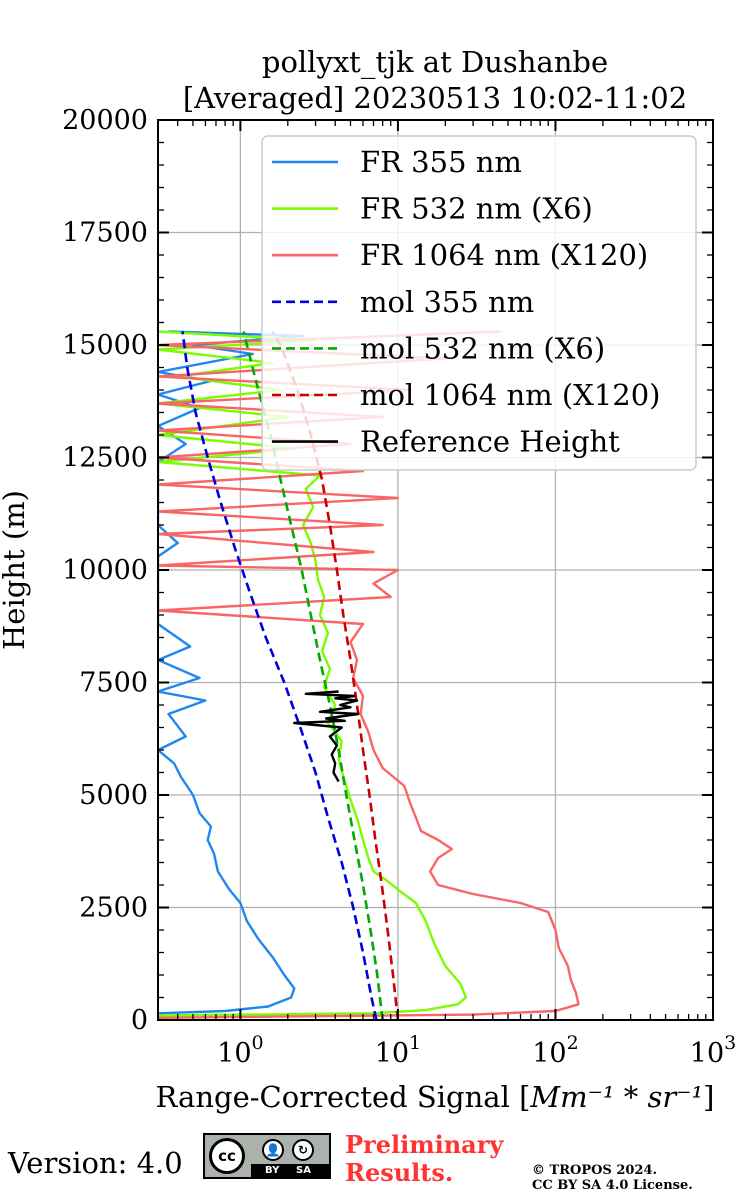 This screenshot has height=1200, width=750. What do you see at coordinates (105, 570) in the screenshot?
I see `y-tick-label: 10000` at bounding box center [105, 570].